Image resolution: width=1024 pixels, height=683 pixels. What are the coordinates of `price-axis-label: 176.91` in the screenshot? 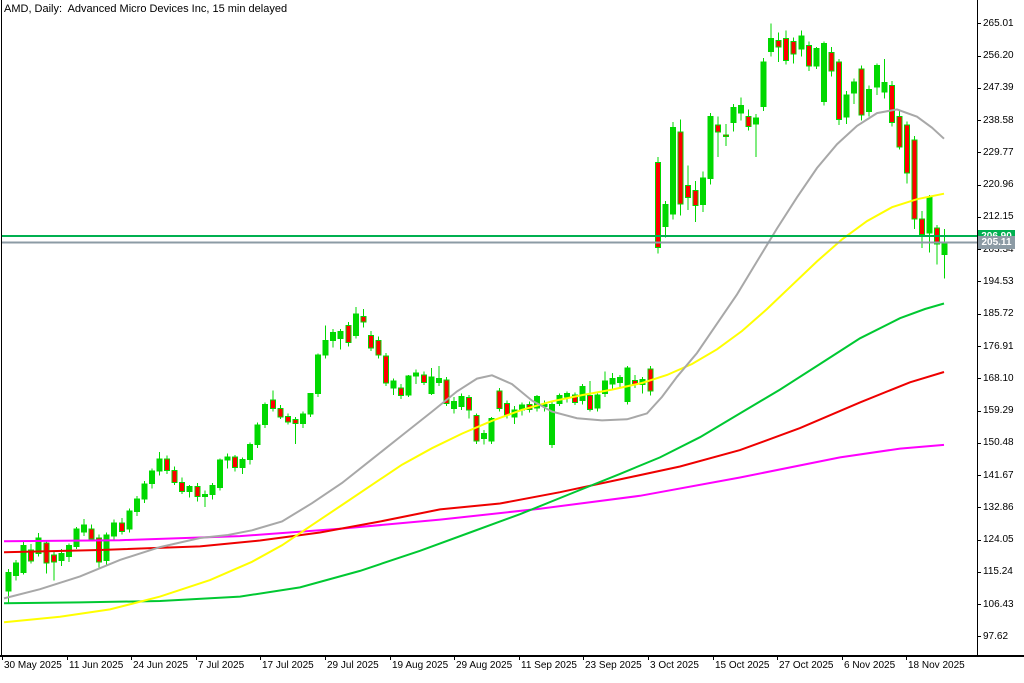 It's located at (998, 346).